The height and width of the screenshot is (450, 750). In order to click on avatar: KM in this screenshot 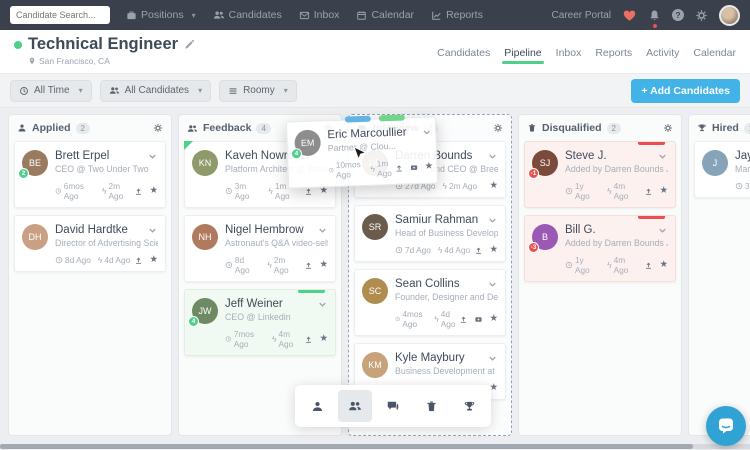, I will do `click(375, 365)`.